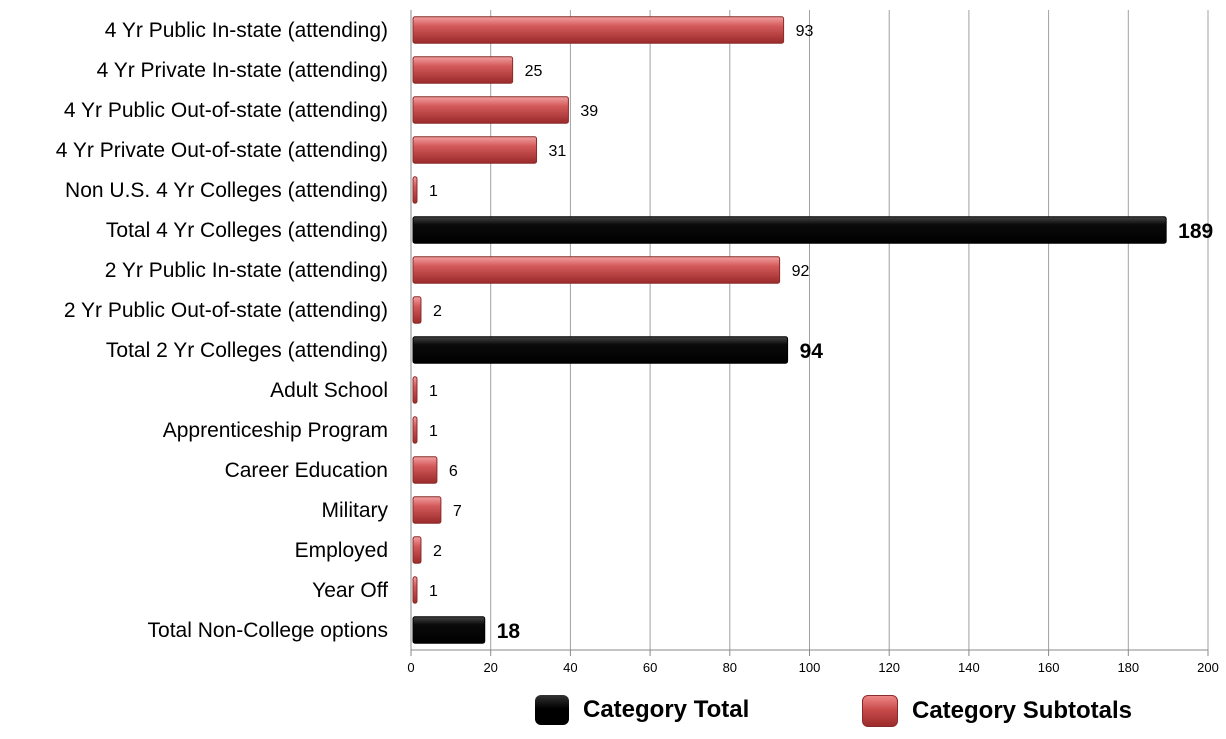 The height and width of the screenshot is (739, 1226). I want to click on x-tick-label: 20, so click(490, 667).